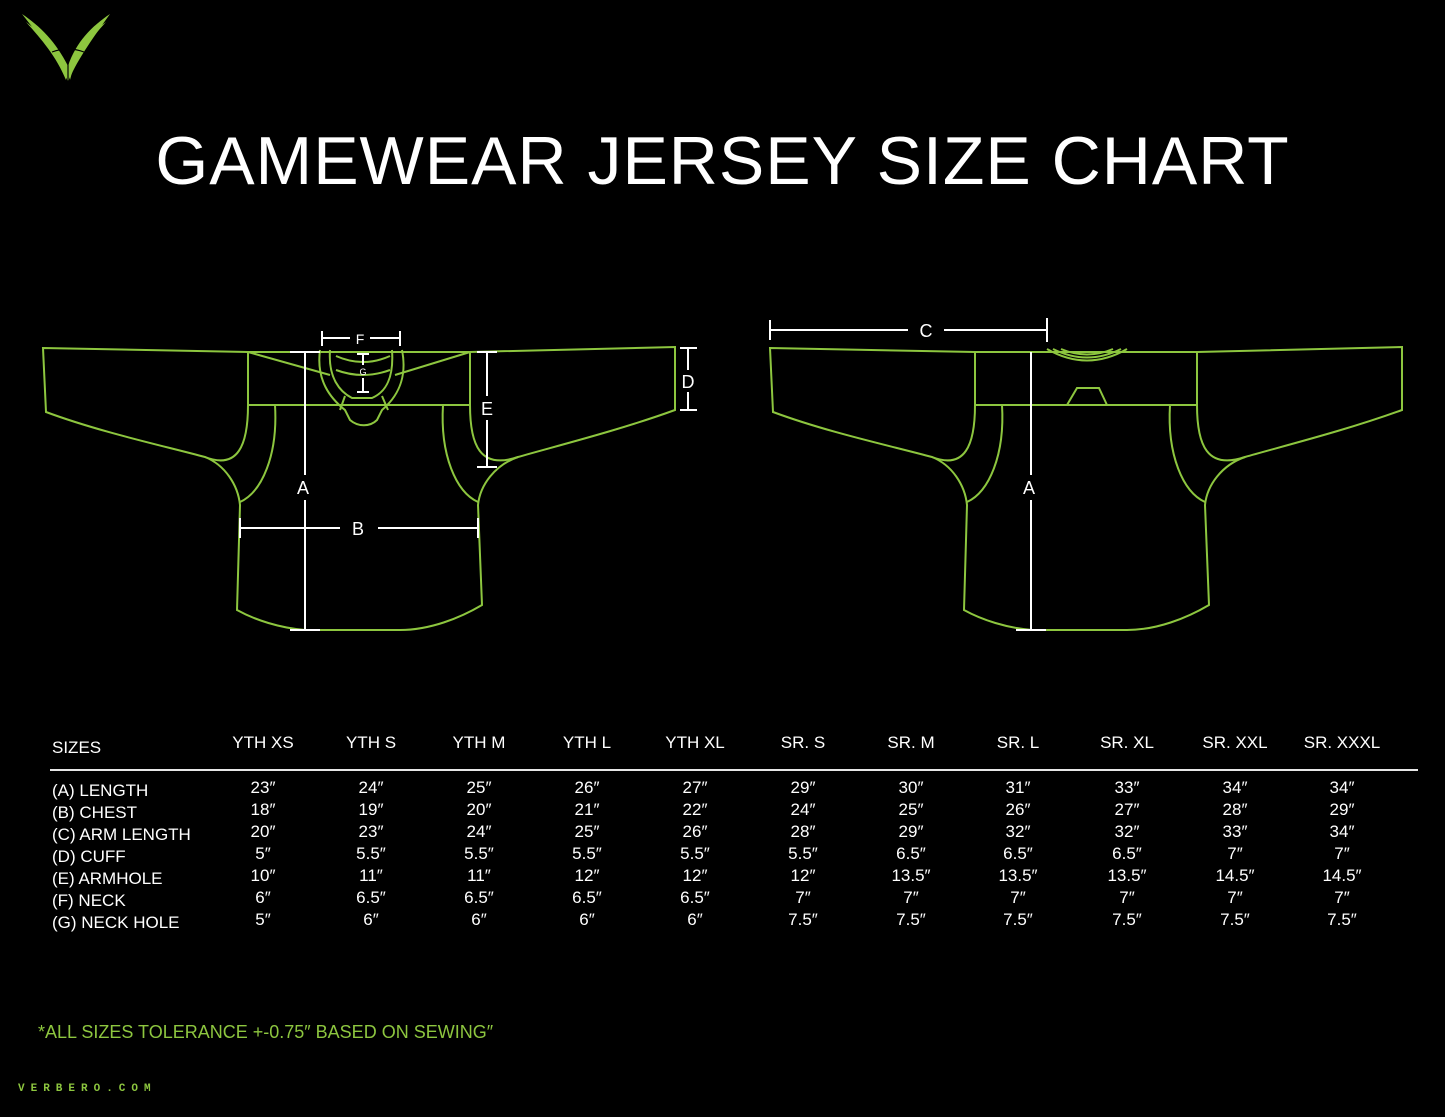  What do you see at coordinates (1029, 488) in the screenshot?
I see `dimension-label-a-back: A` at bounding box center [1029, 488].